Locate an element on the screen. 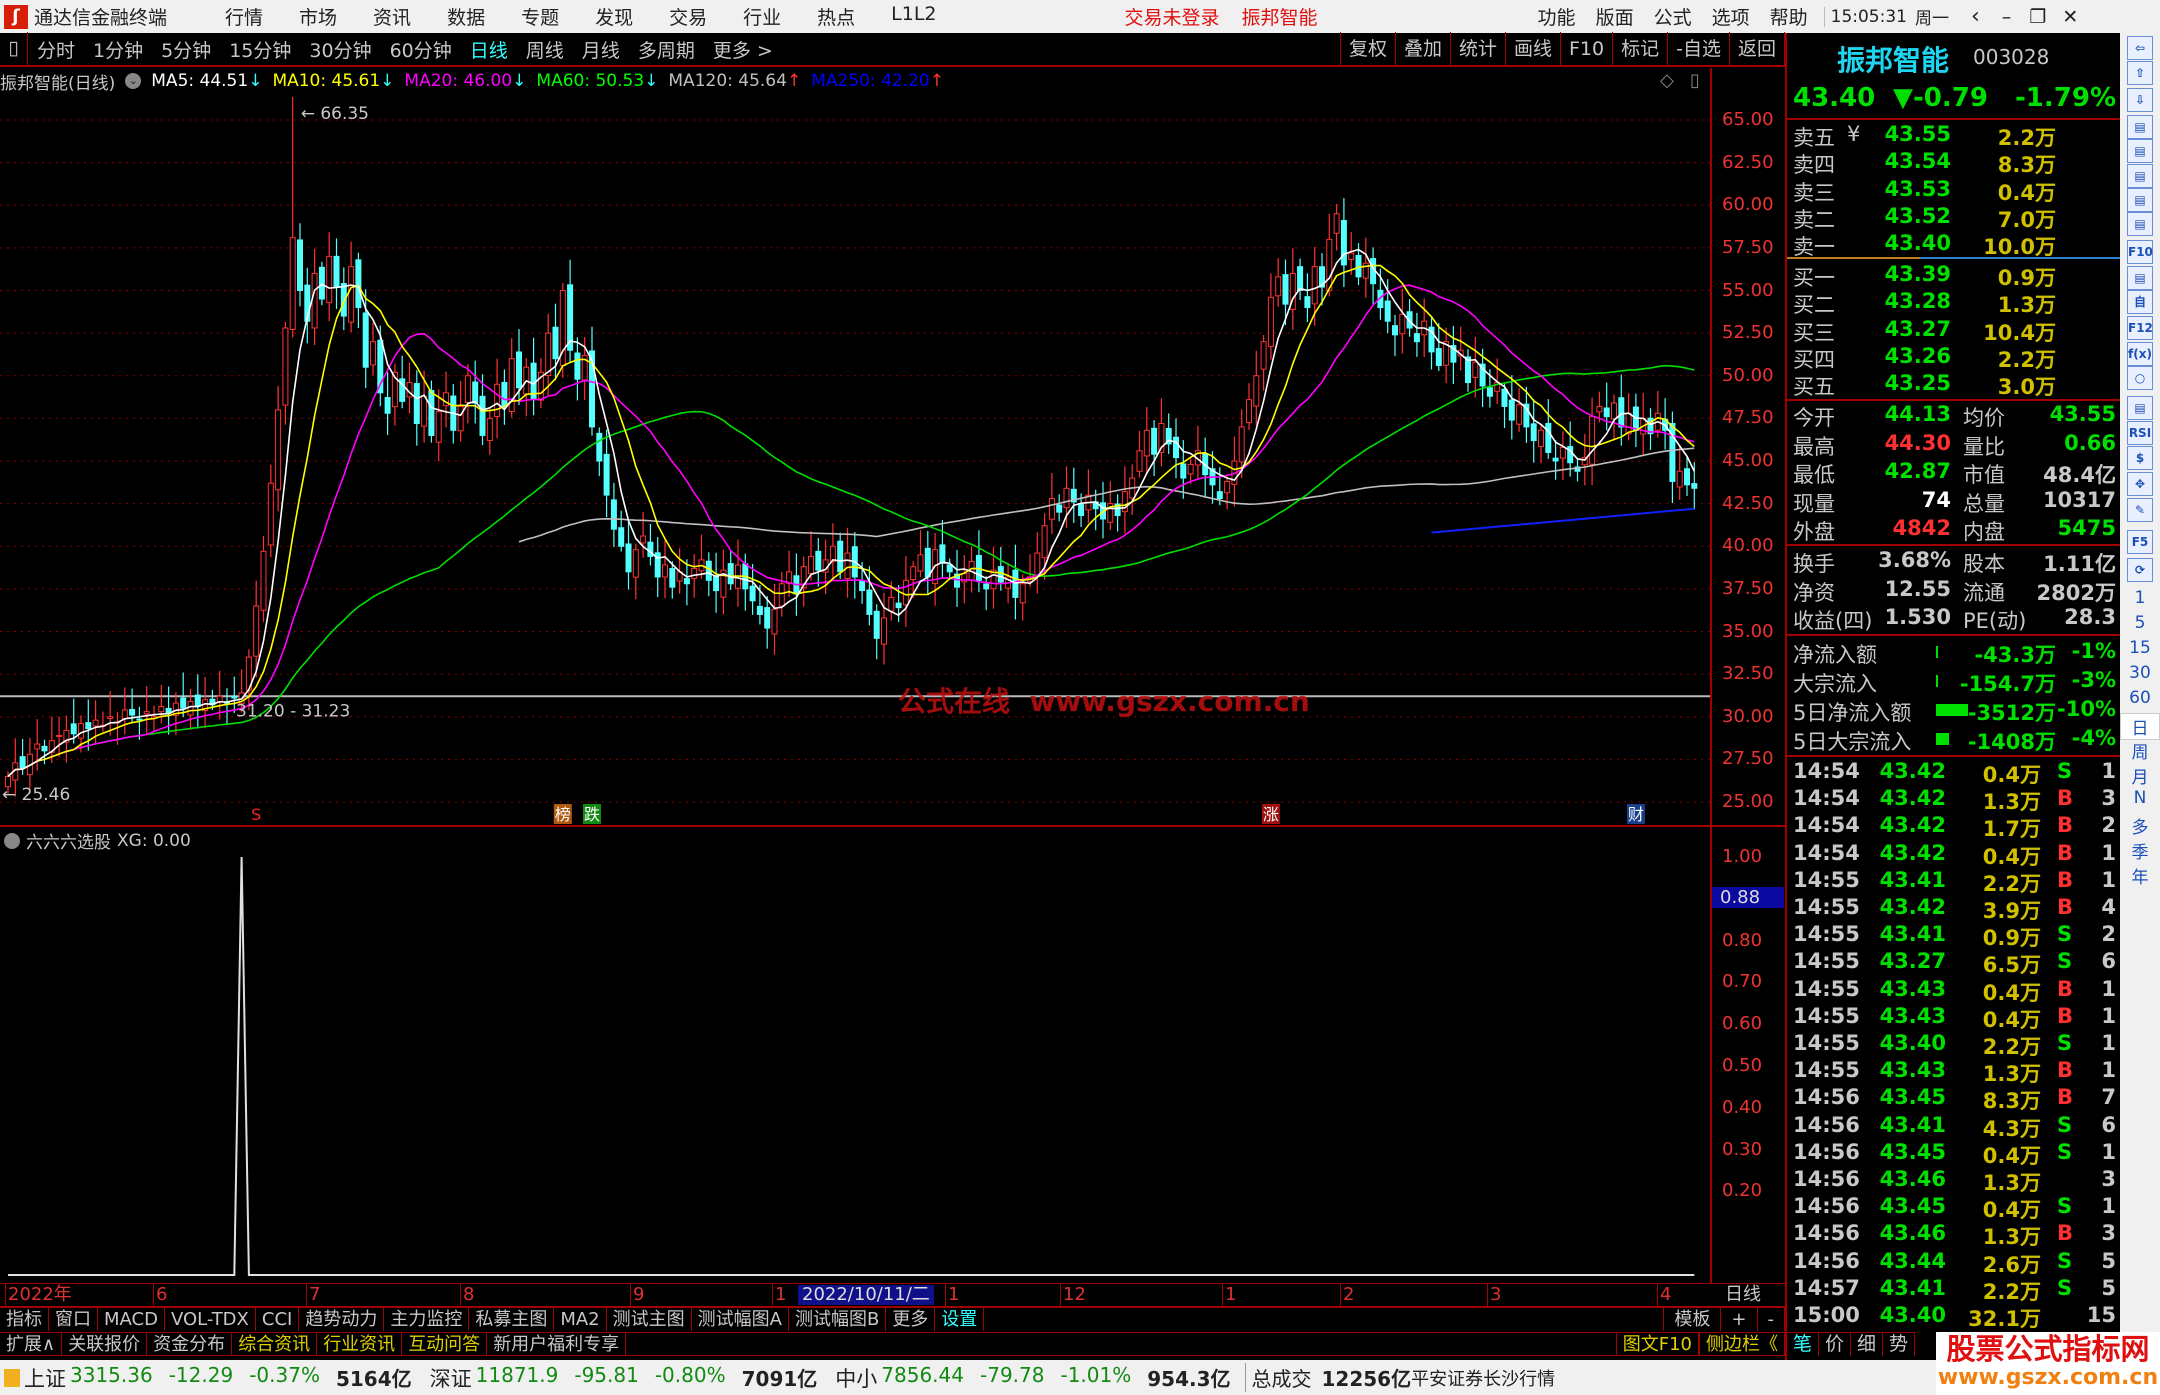 The width and height of the screenshot is (2160, 1395). period-tab-7: 周线 is located at coordinates (544, 50).